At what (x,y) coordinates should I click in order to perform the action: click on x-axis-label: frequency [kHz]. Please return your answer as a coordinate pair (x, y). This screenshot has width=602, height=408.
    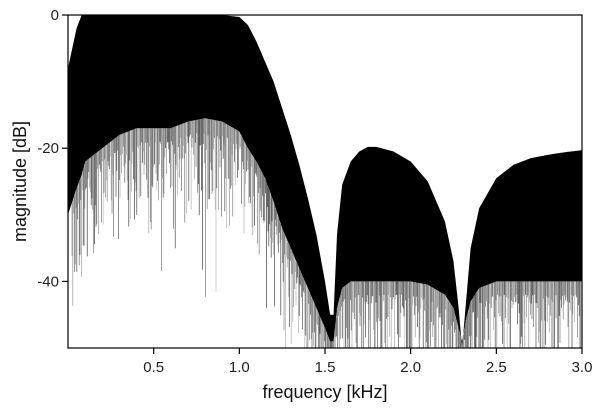
    Looking at the image, I should click on (324, 392).